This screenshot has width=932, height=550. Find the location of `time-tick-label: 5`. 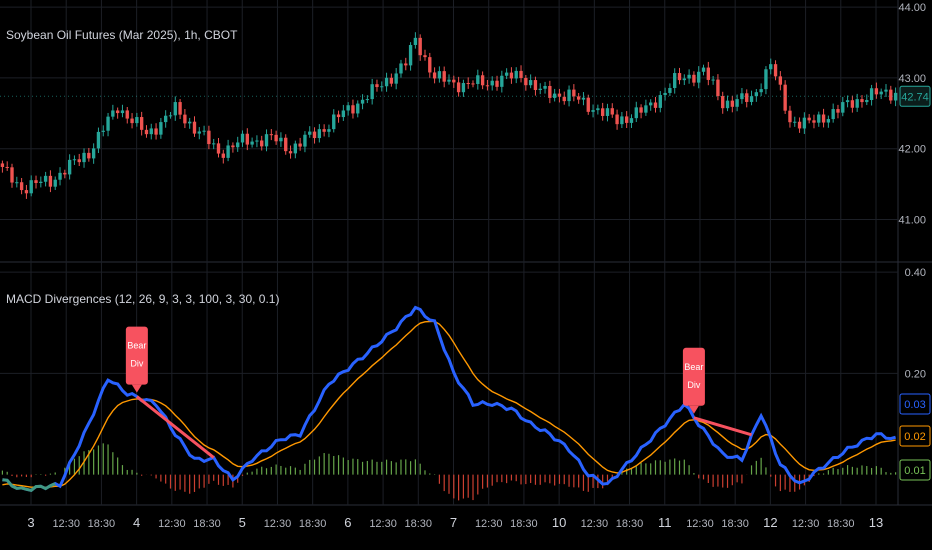

time-tick-label: 5 is located at coordinates (242, 522).